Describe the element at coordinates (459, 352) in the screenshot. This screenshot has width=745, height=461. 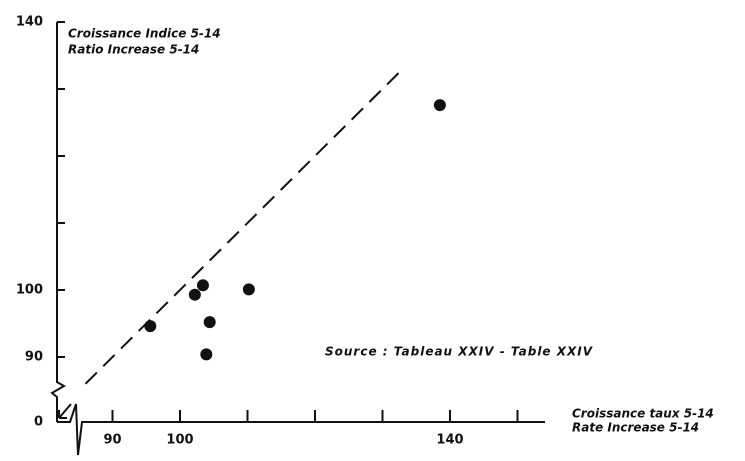
I see `source-note: Source : Tableau XXIV - Table XXIV` at that location.